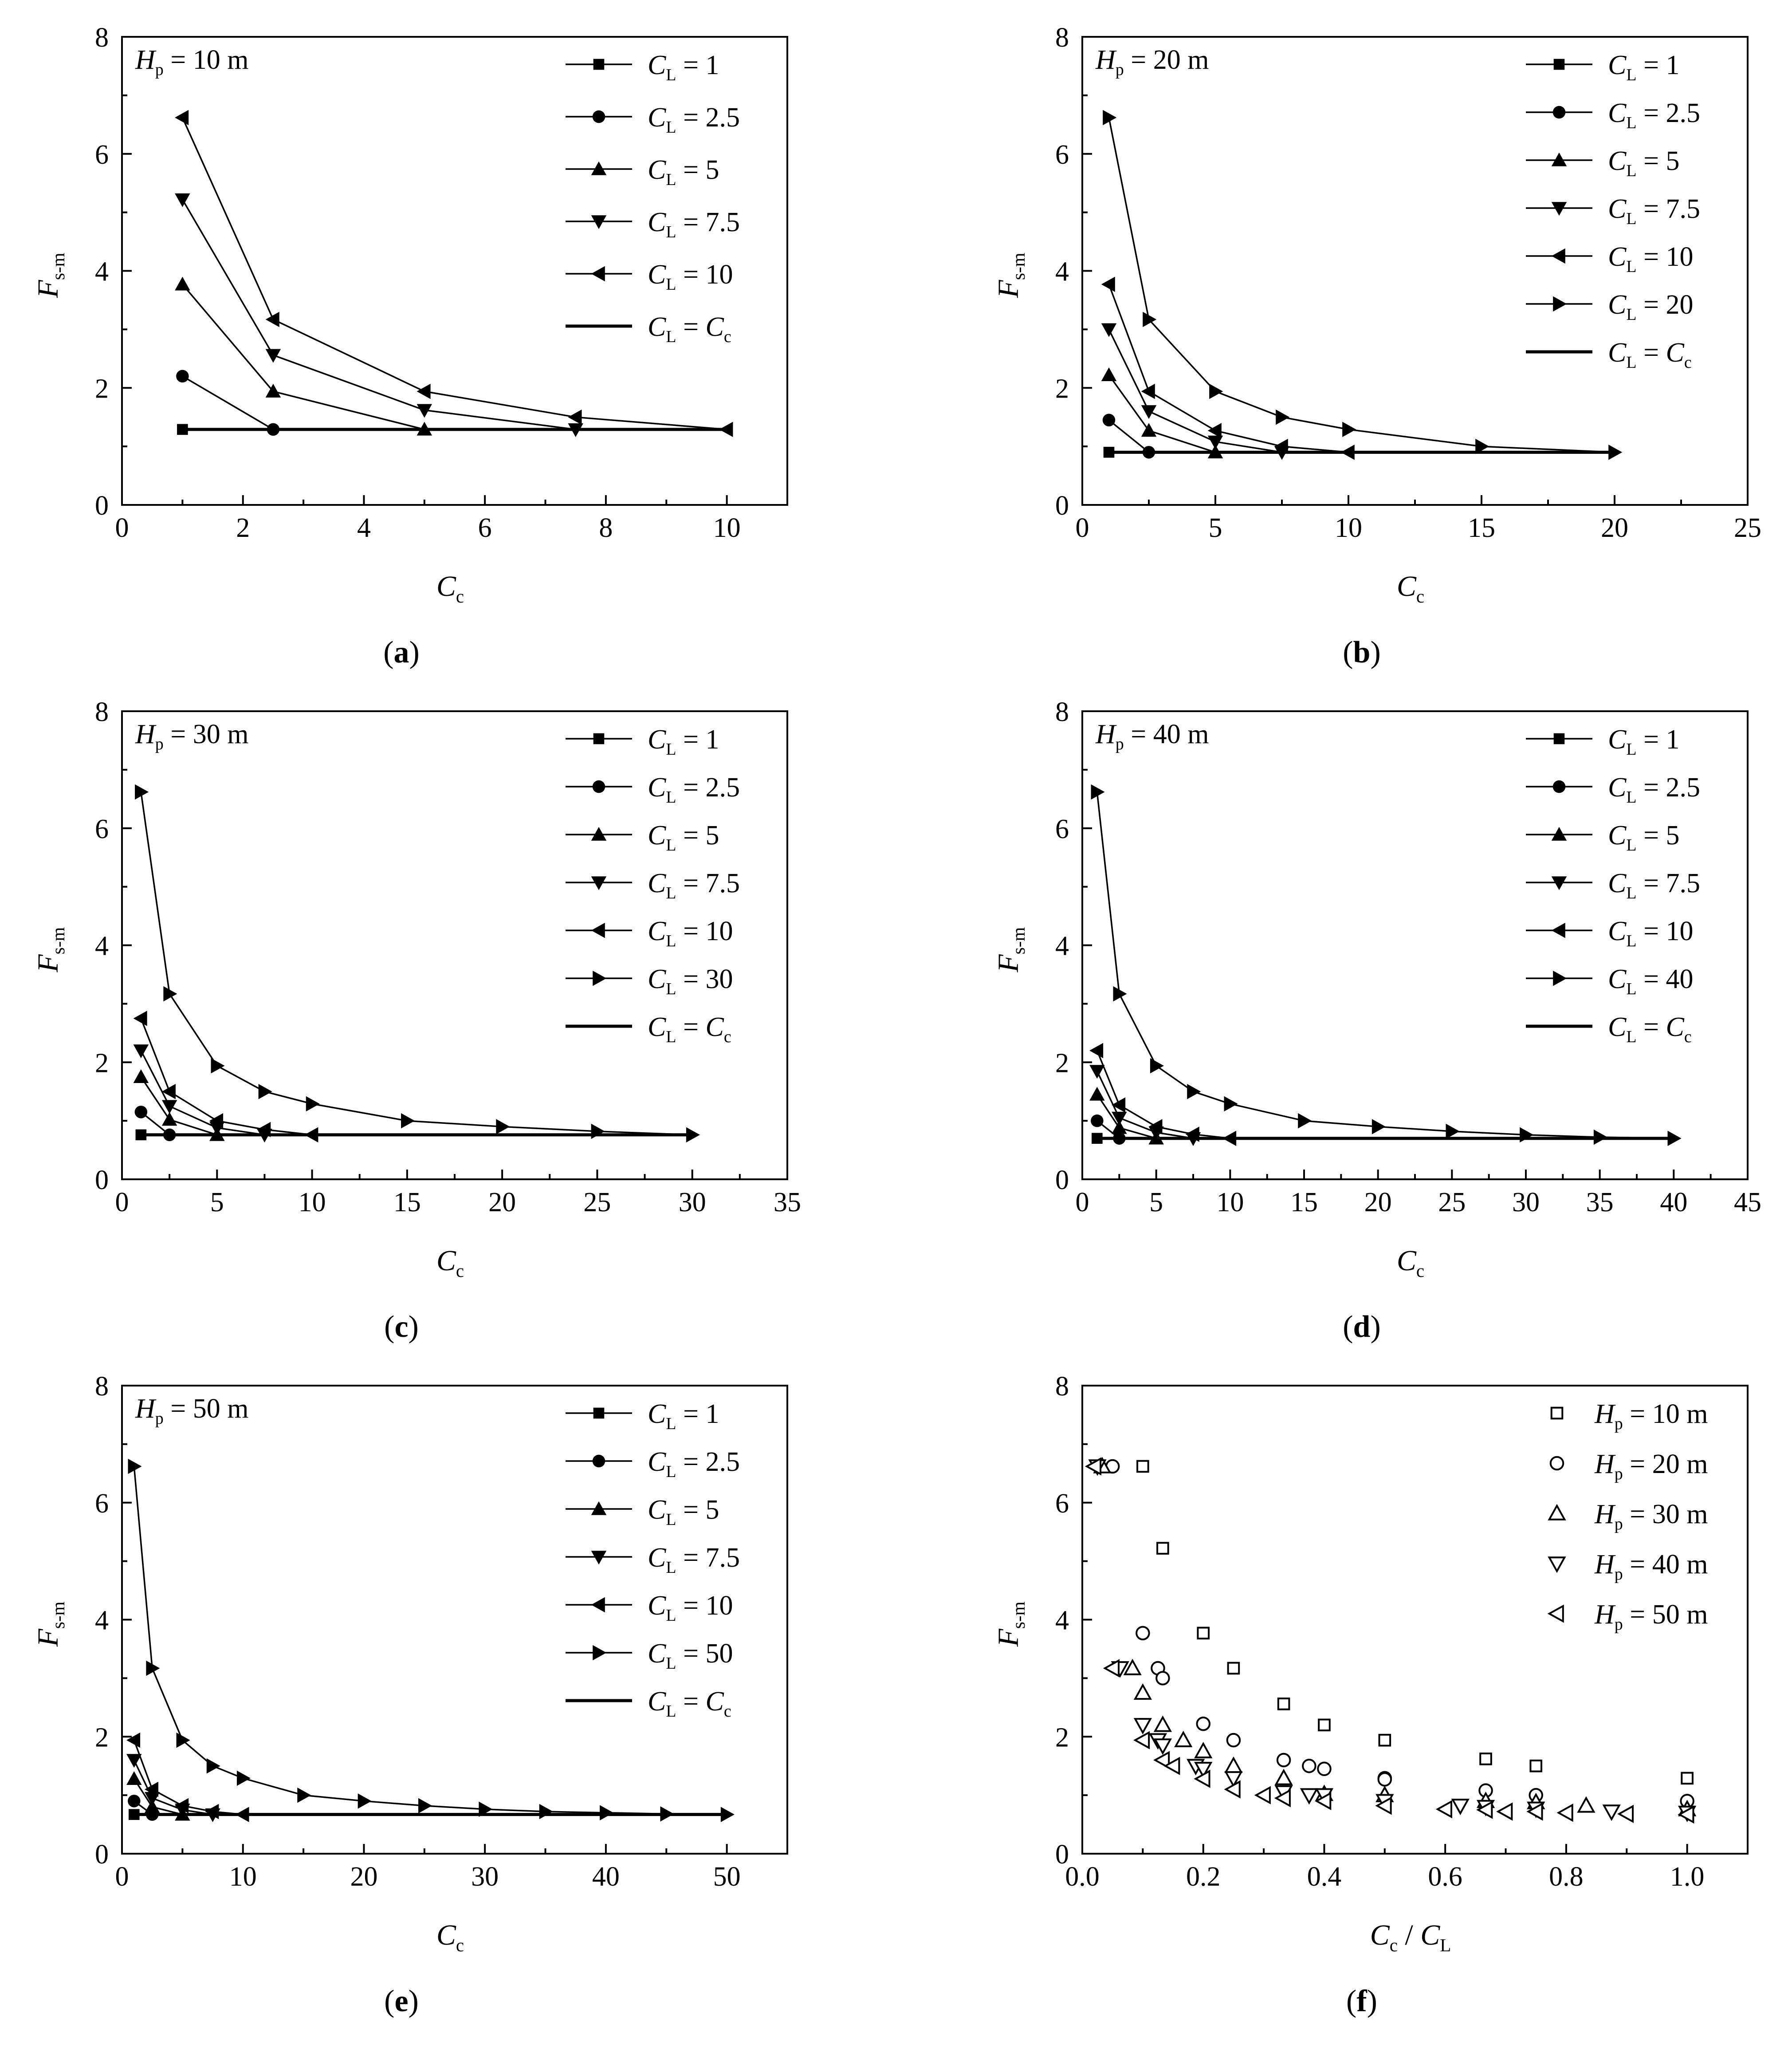 This screenshot has height=2064, width=1792. What do you see at coordinates (649, 1656) in the screenshot?
I see `legend-item: CL = 50` at bounding box center [649, 1656].